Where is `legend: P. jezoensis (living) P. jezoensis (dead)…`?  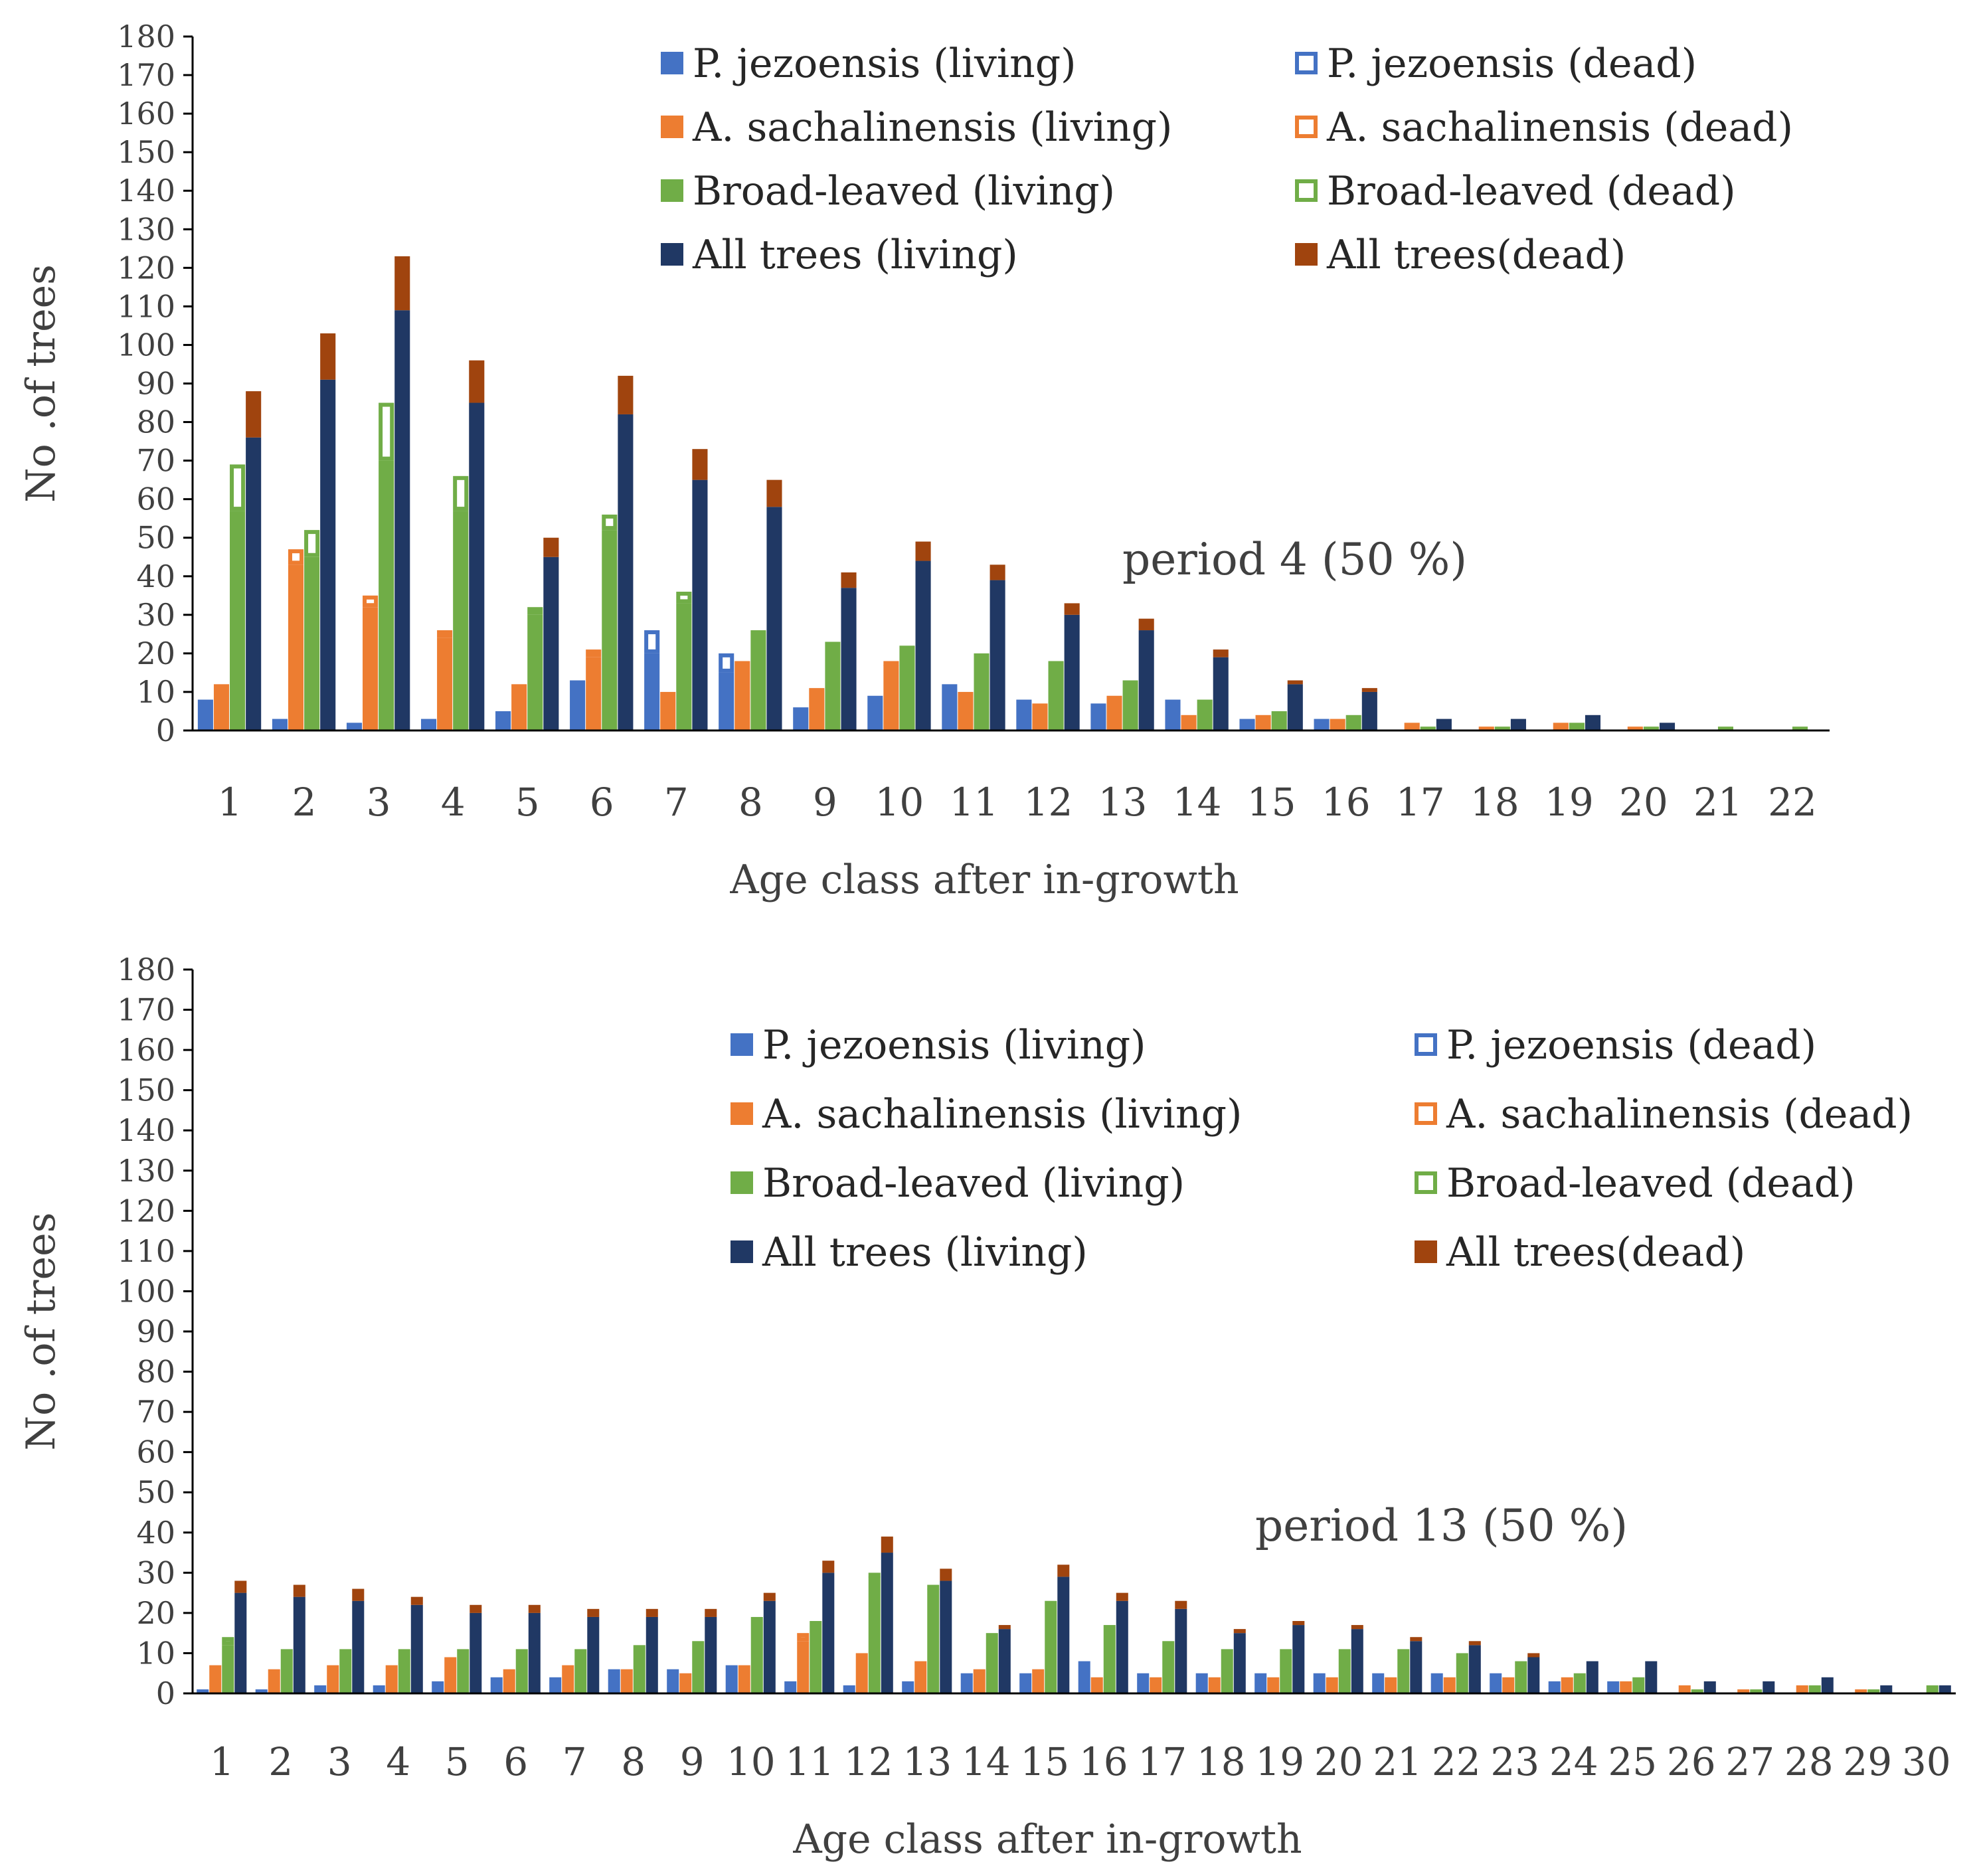 legend: P. jezoensis (living) P. jezoensis (dead)… is located at coordinates (1227, 159).